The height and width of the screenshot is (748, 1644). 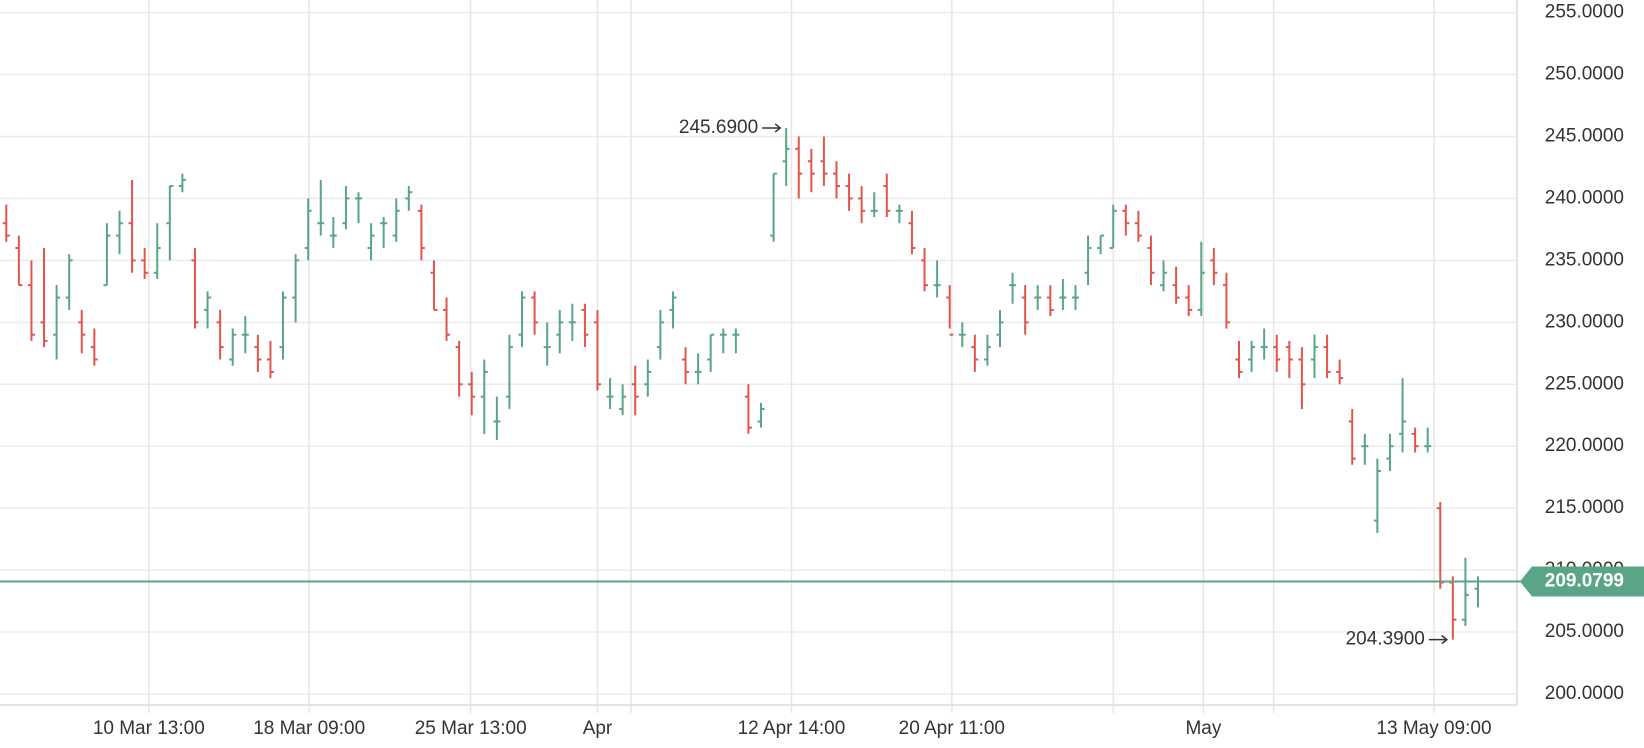 What do you see at coordinates (1584, 693) in the screenshot?
I see `y-tick-label: 200.0000` at bounding box center [1584, 693].